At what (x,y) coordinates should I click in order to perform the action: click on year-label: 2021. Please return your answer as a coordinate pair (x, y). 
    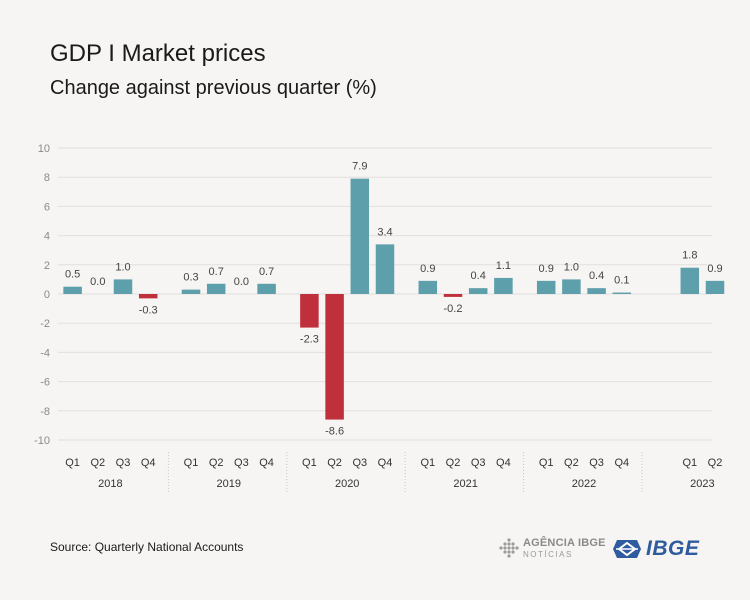
    Looking at the image, I should click on (465, 484).